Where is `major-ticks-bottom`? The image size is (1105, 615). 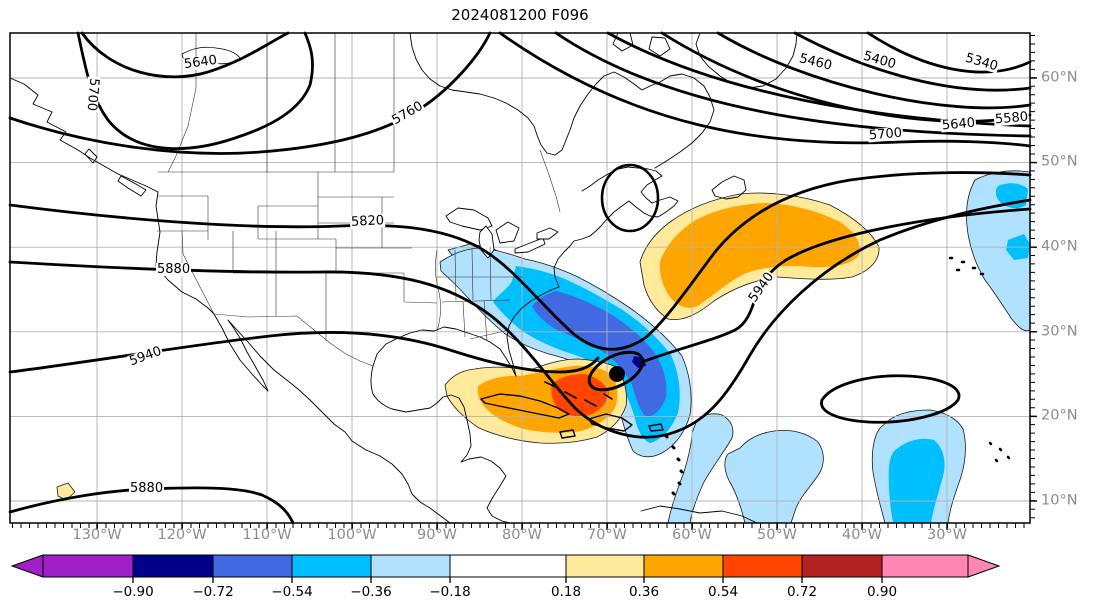 major-ticks-bottom is located at coordinates (522, 526).